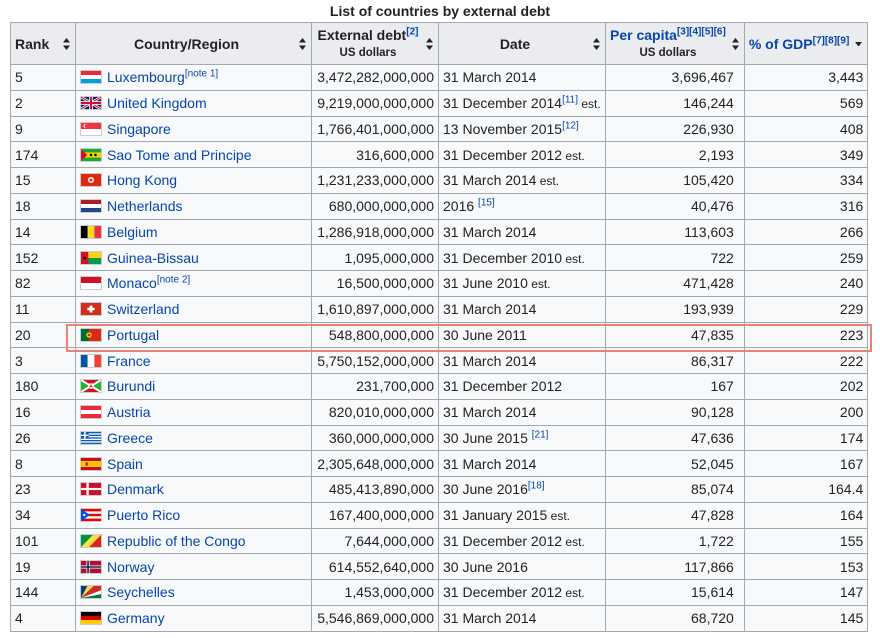 The image size is (880, 638). I want to click on country-link: Switzerland, so click(143, 309).